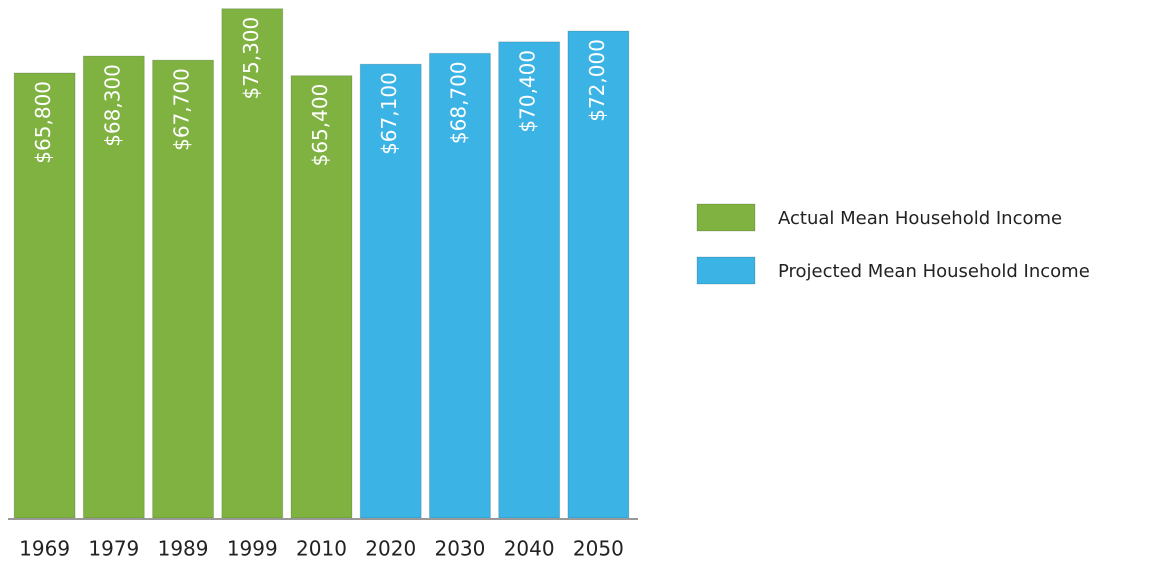 This screenshot has height=562, width=1171. I want to click on x-tick-label: 1989, so click(183, 549).